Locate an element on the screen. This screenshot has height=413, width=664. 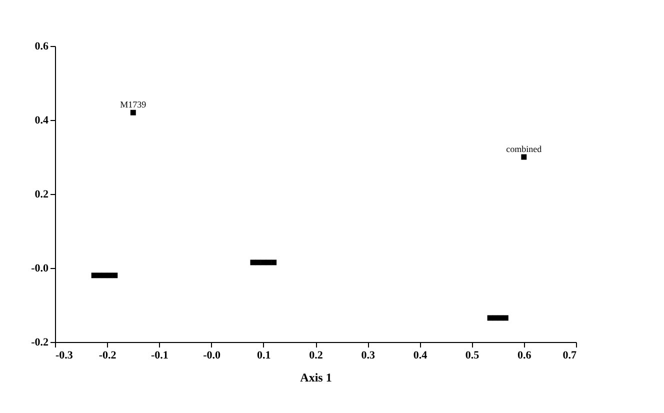
x-tick-label: 0.5 is located at coordinates (472, 356).